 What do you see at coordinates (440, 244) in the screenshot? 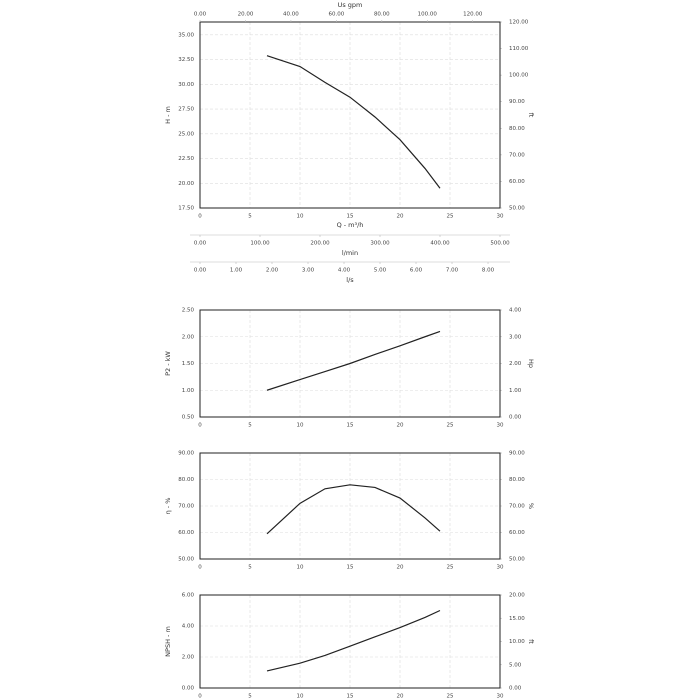
I see `extra-axis-tick-label: 400.00` at bounding box center [440, 244].